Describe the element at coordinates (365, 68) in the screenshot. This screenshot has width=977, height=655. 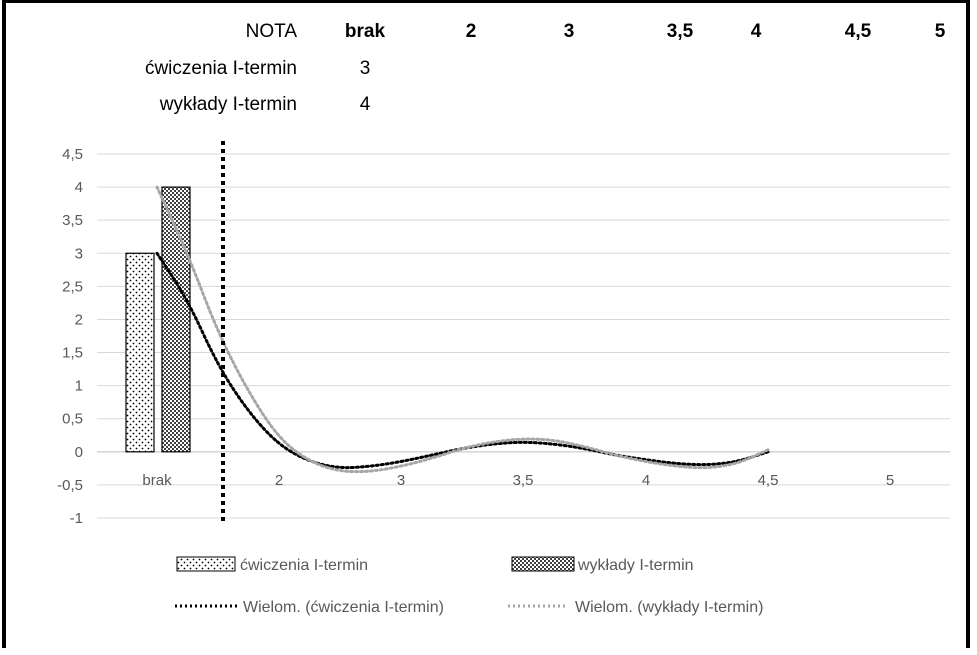
I see `table-cell-cwiczenia-brak: 3` at that location.